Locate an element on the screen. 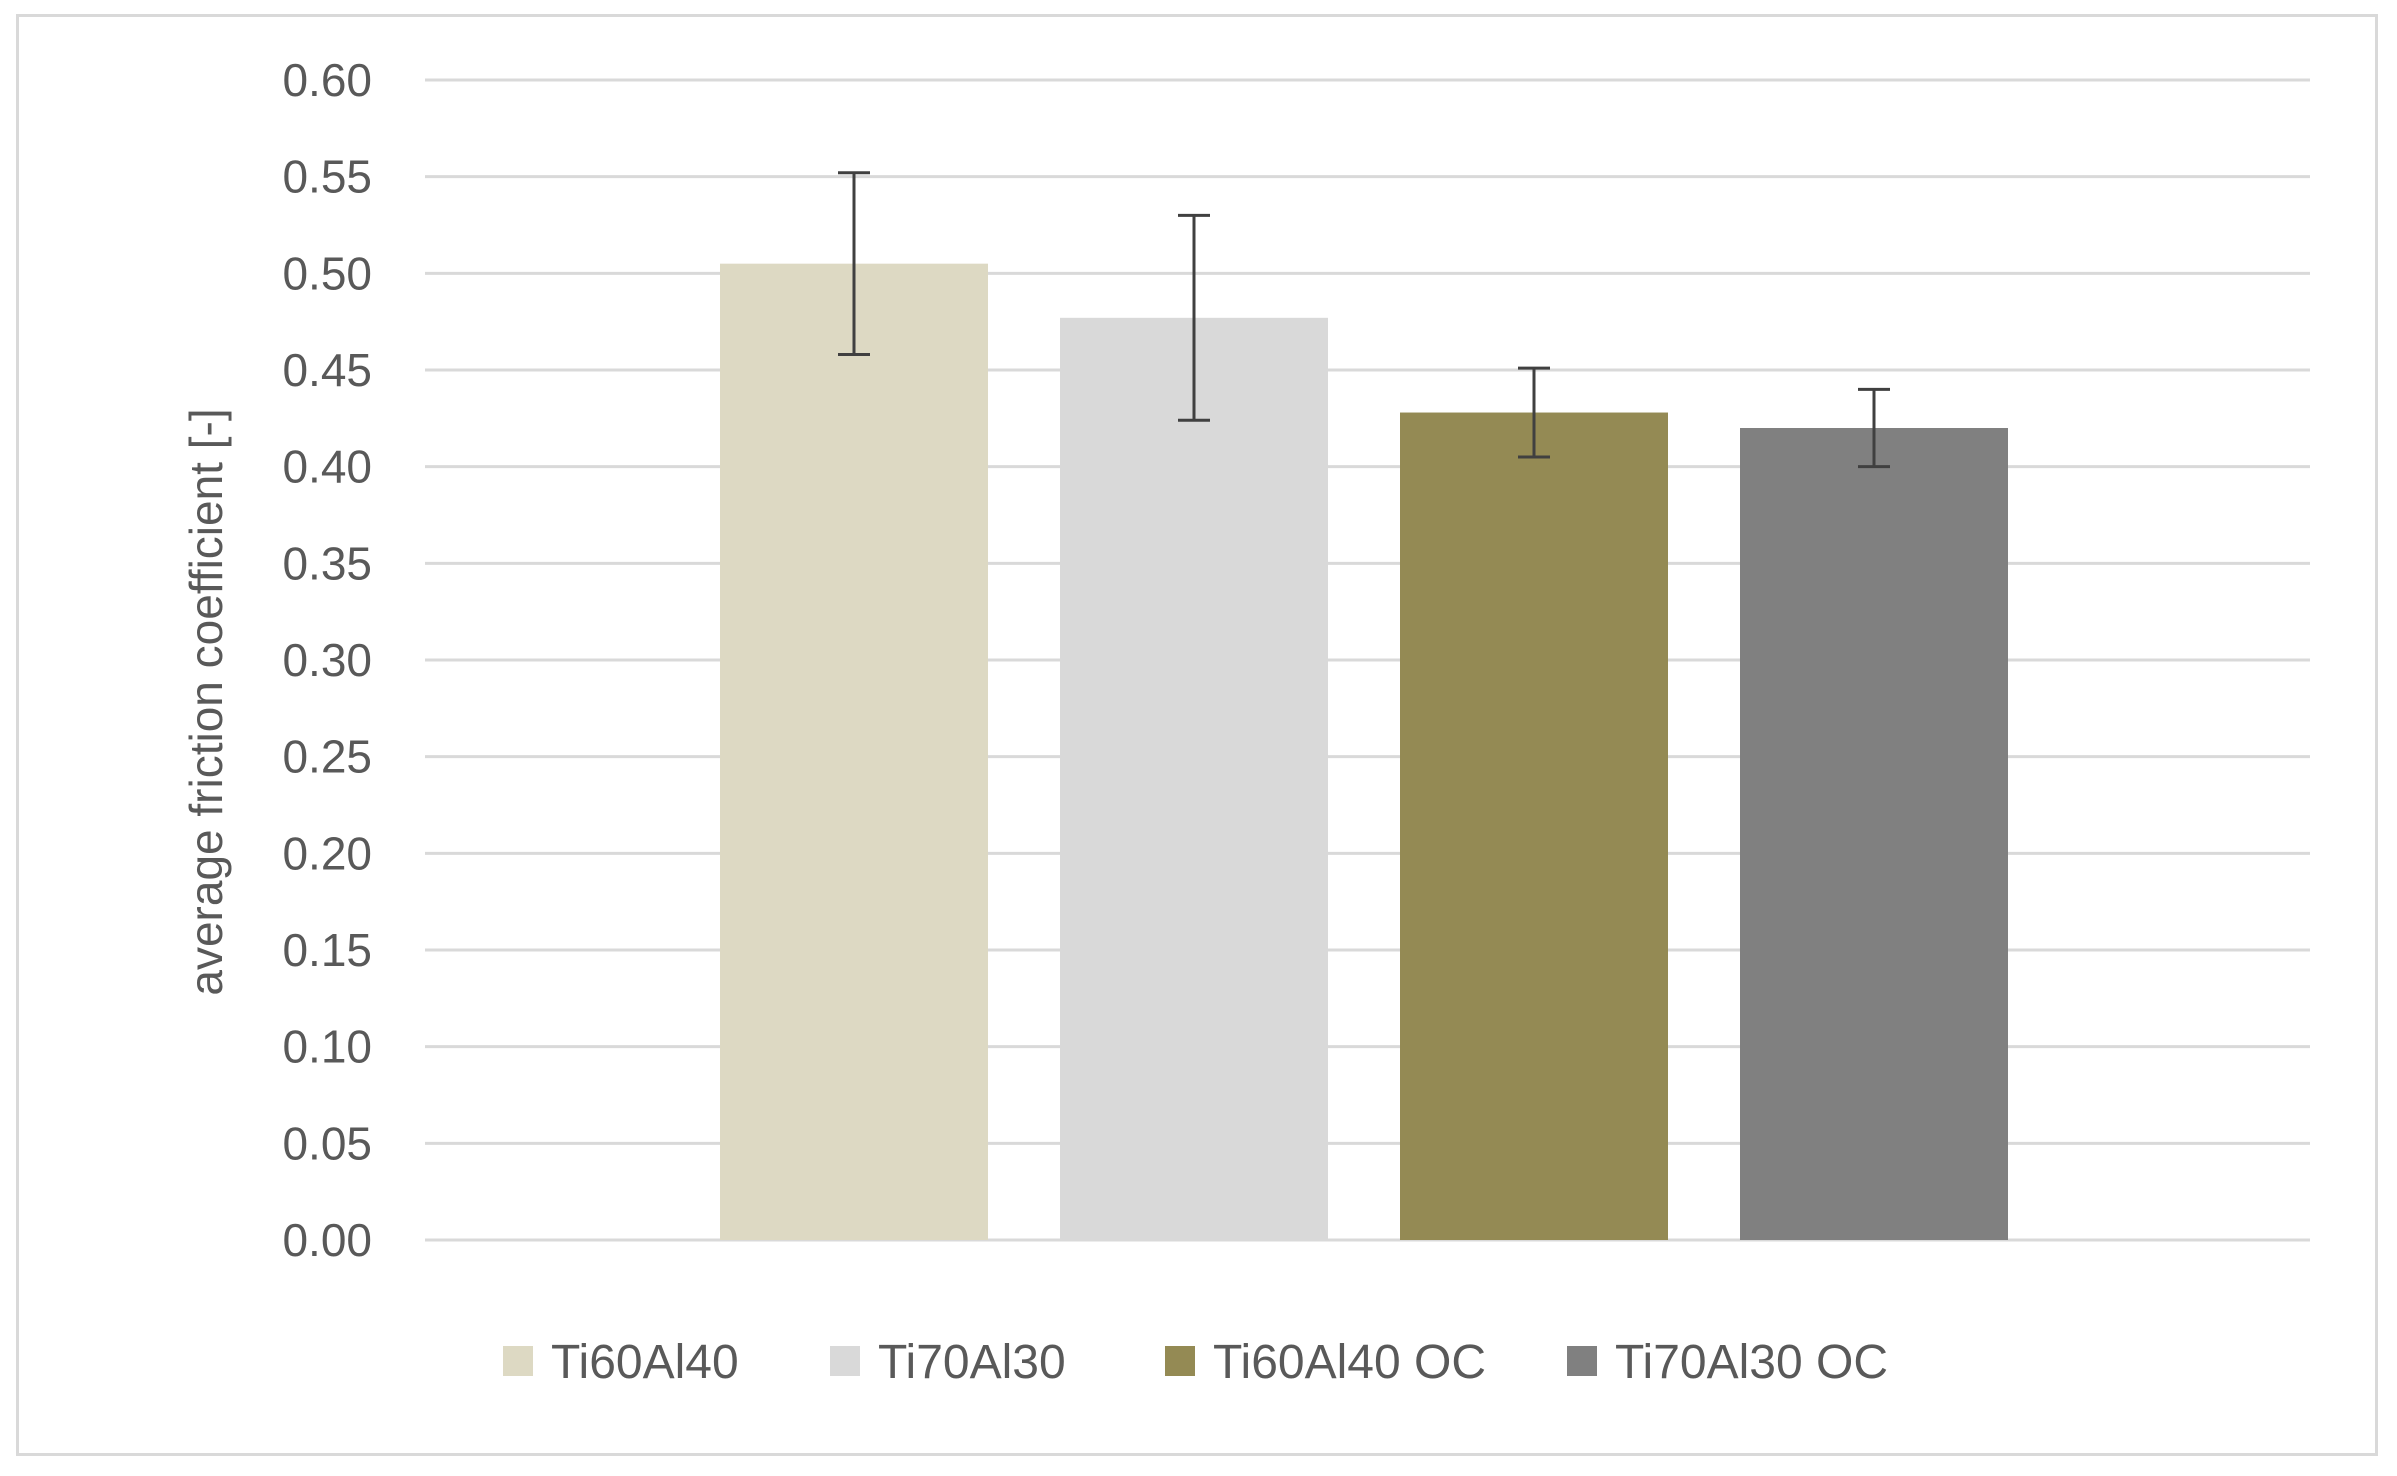  y-tick-label: 0.20 is located at coordinates (327, 853).